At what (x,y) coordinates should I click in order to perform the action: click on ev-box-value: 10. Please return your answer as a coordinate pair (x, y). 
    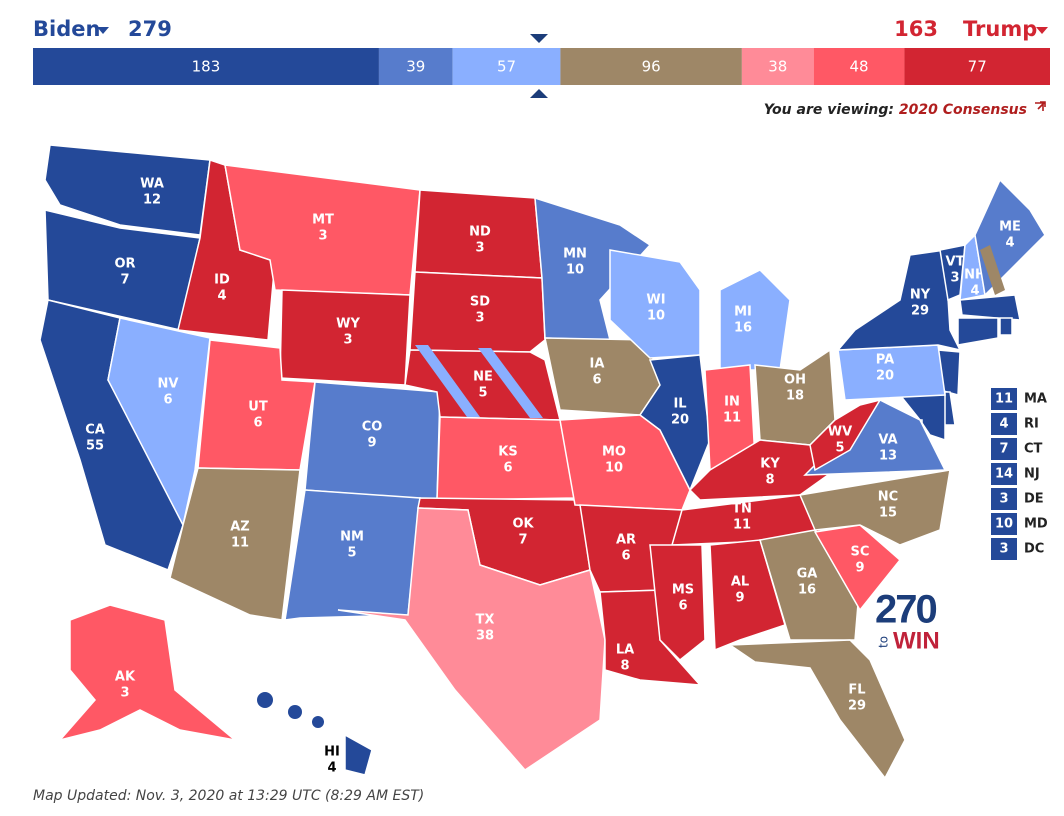
    Looking at the image, I should click on (1004, 524).